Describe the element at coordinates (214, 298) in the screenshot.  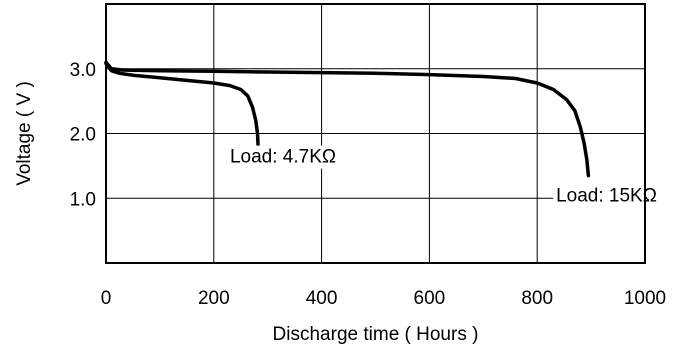
I see `x-tick-label: 200` at that location.